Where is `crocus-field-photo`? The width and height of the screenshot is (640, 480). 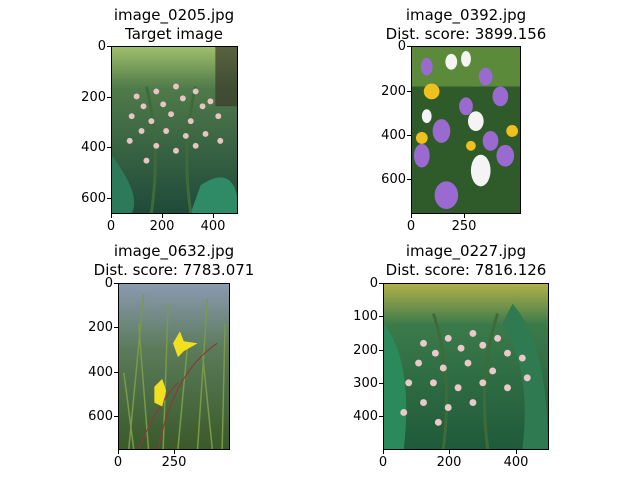 crocus-field-photo is located at coordinates (466, 130).